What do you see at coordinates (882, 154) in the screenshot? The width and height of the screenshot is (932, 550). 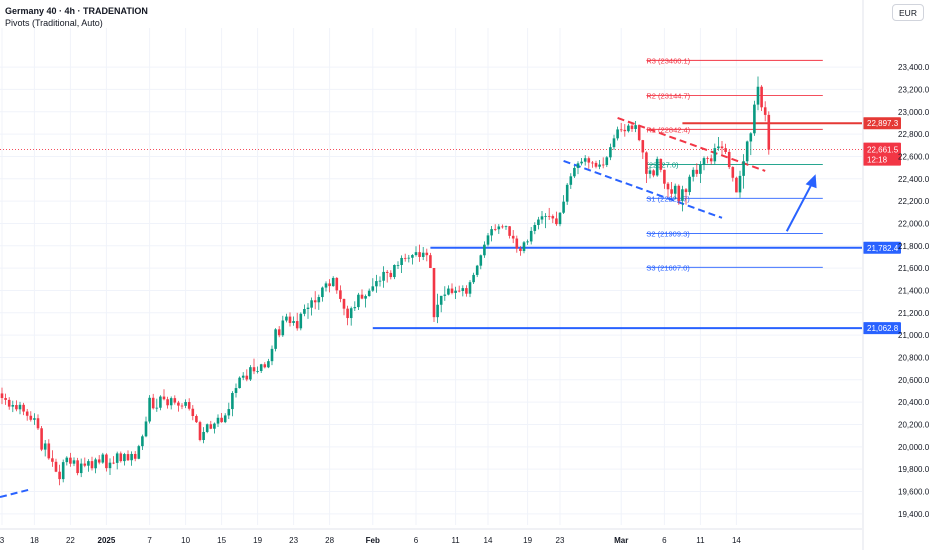 I see `last-price-tag` at bounding box center [882, 154].